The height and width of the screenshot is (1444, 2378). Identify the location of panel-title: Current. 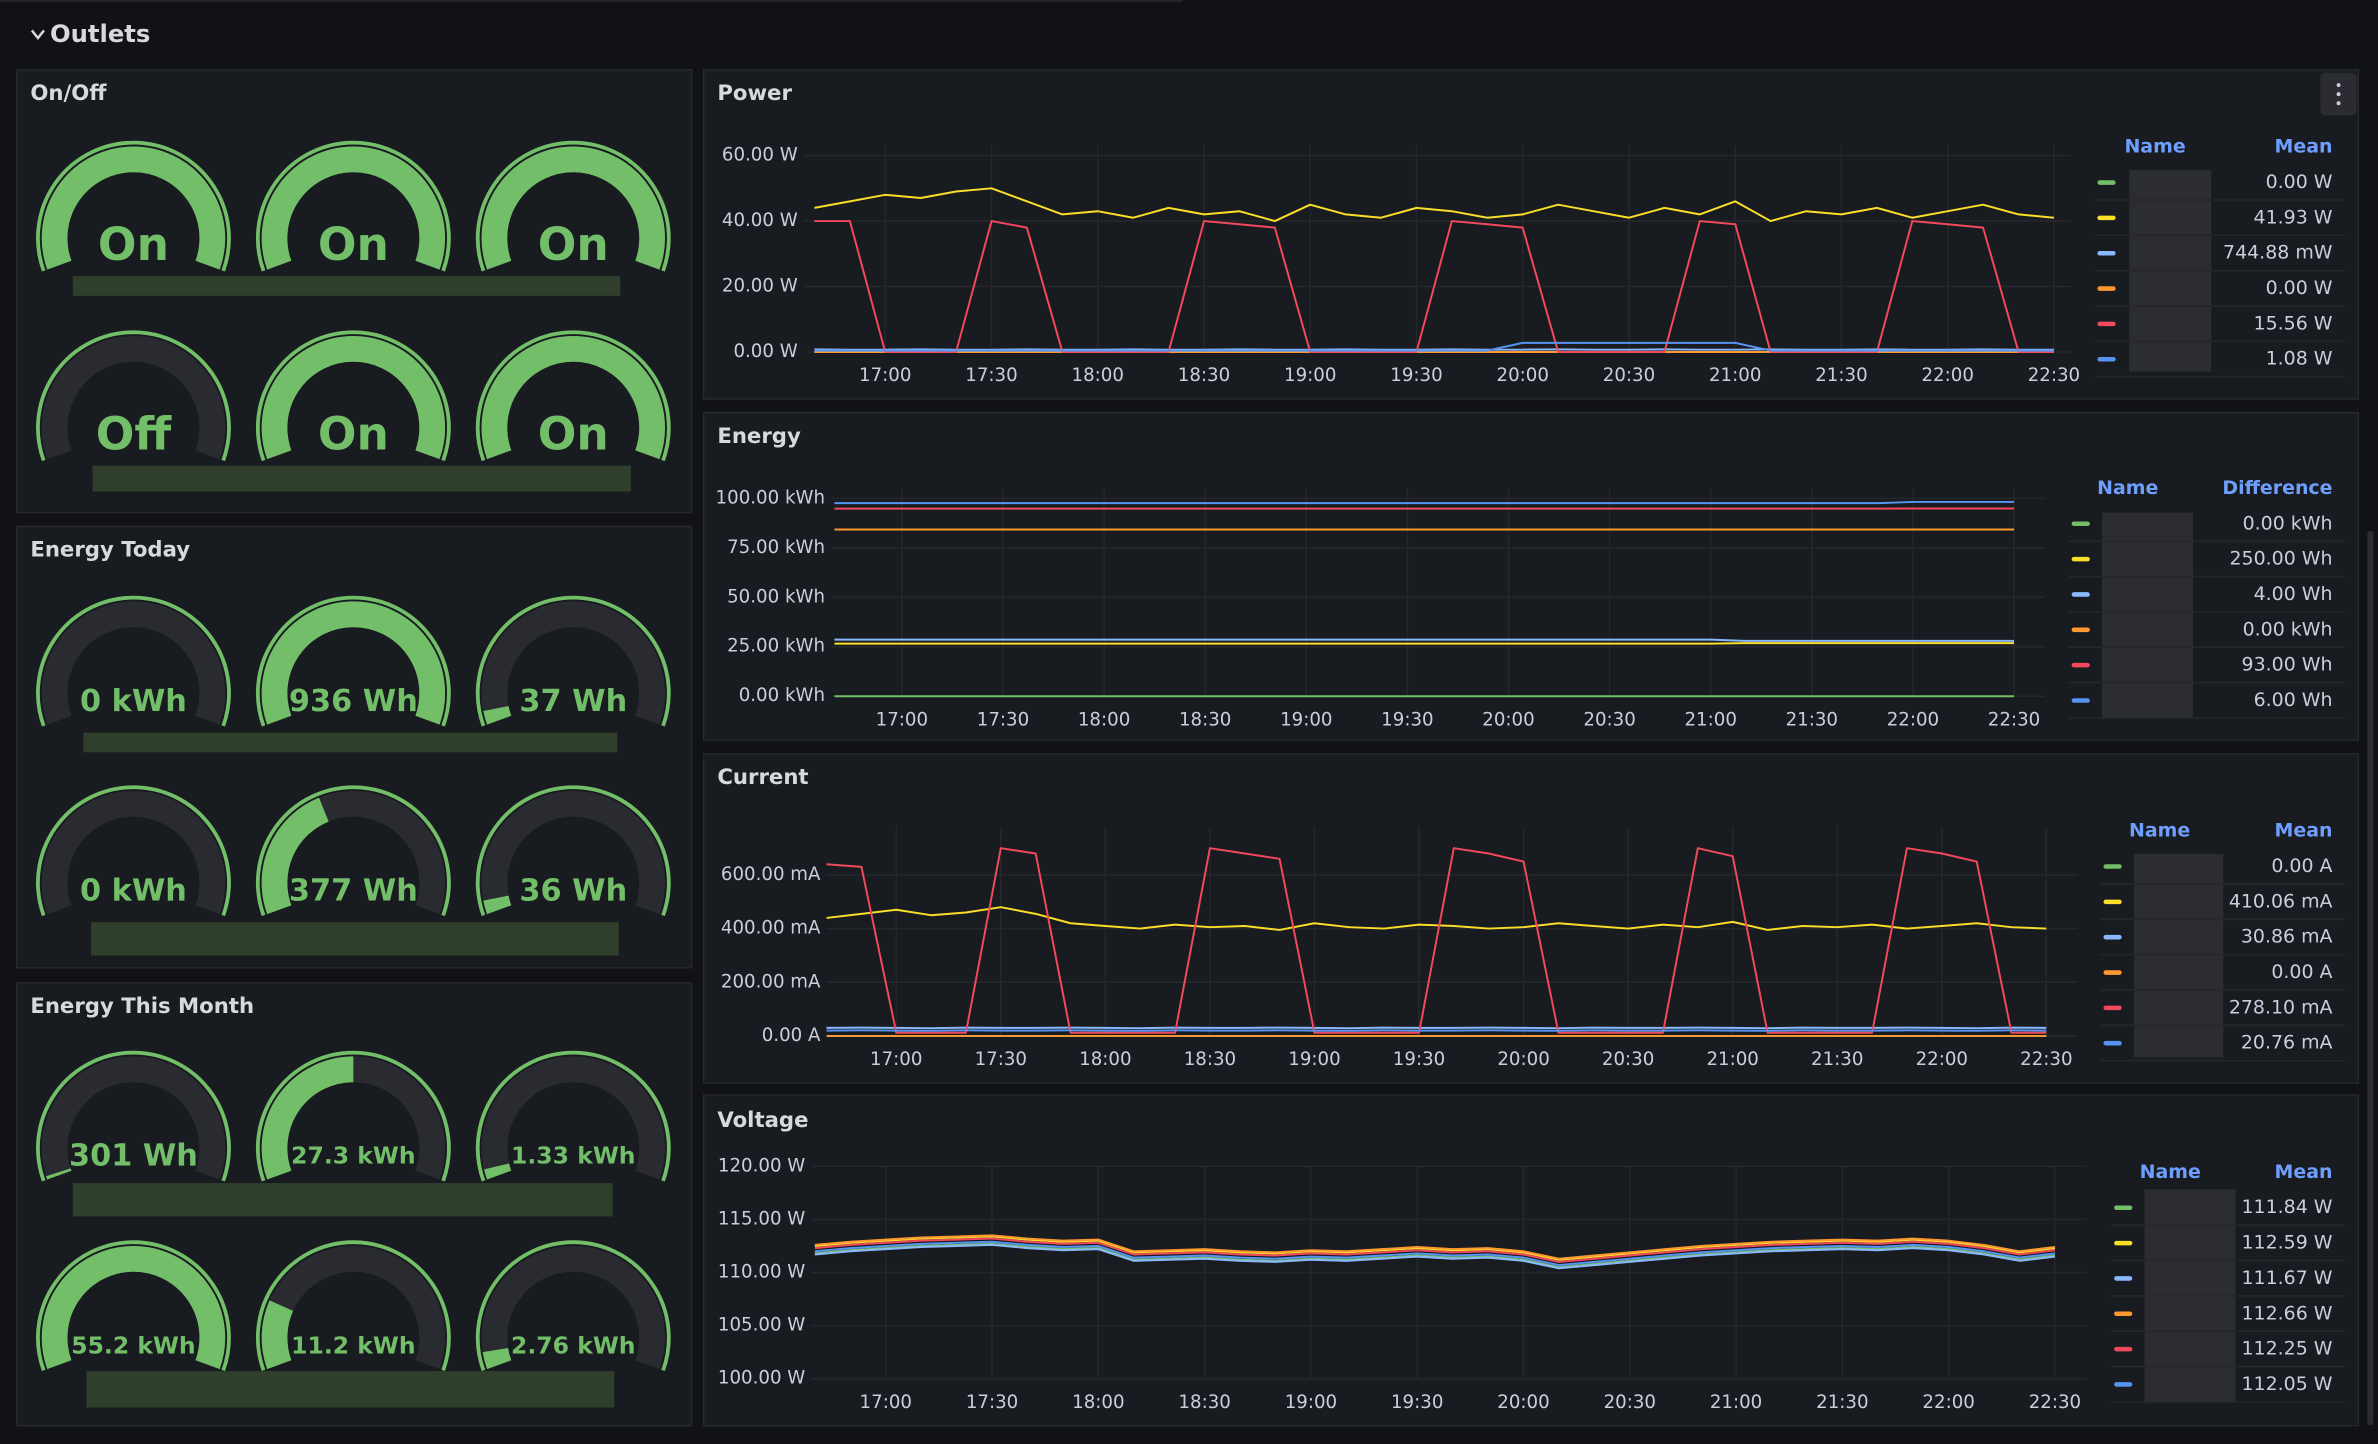
(762, 777).